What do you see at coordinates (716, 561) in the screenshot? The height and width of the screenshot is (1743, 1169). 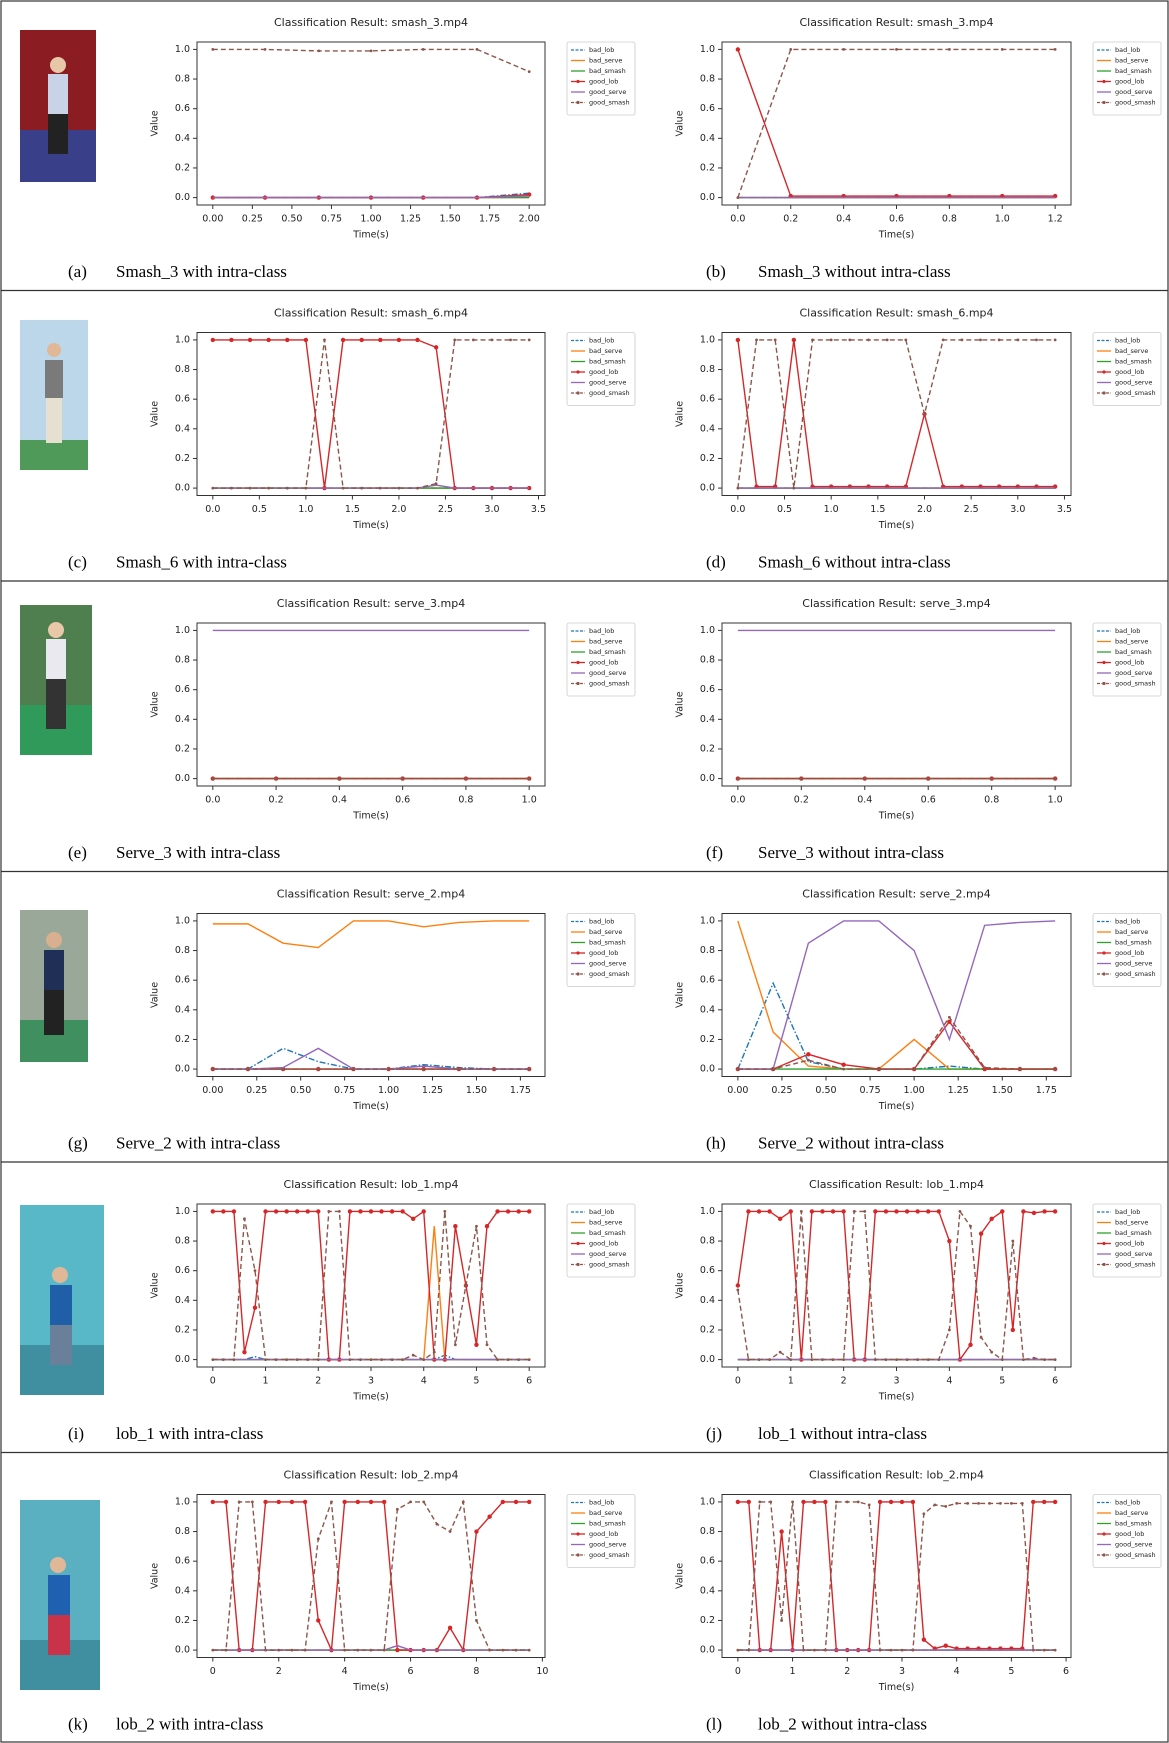 I see `panel-label: (d)` at bounding box center [716, 561].